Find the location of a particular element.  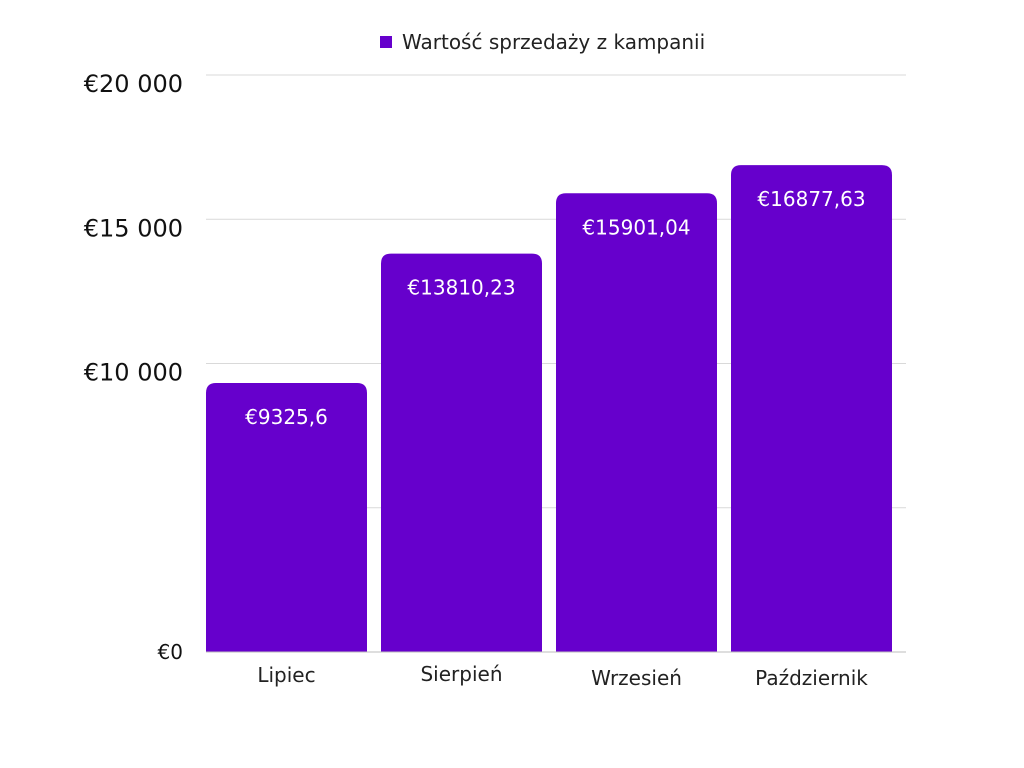

bar-data-label: €9325,6 is located at coordinates (286, 417).